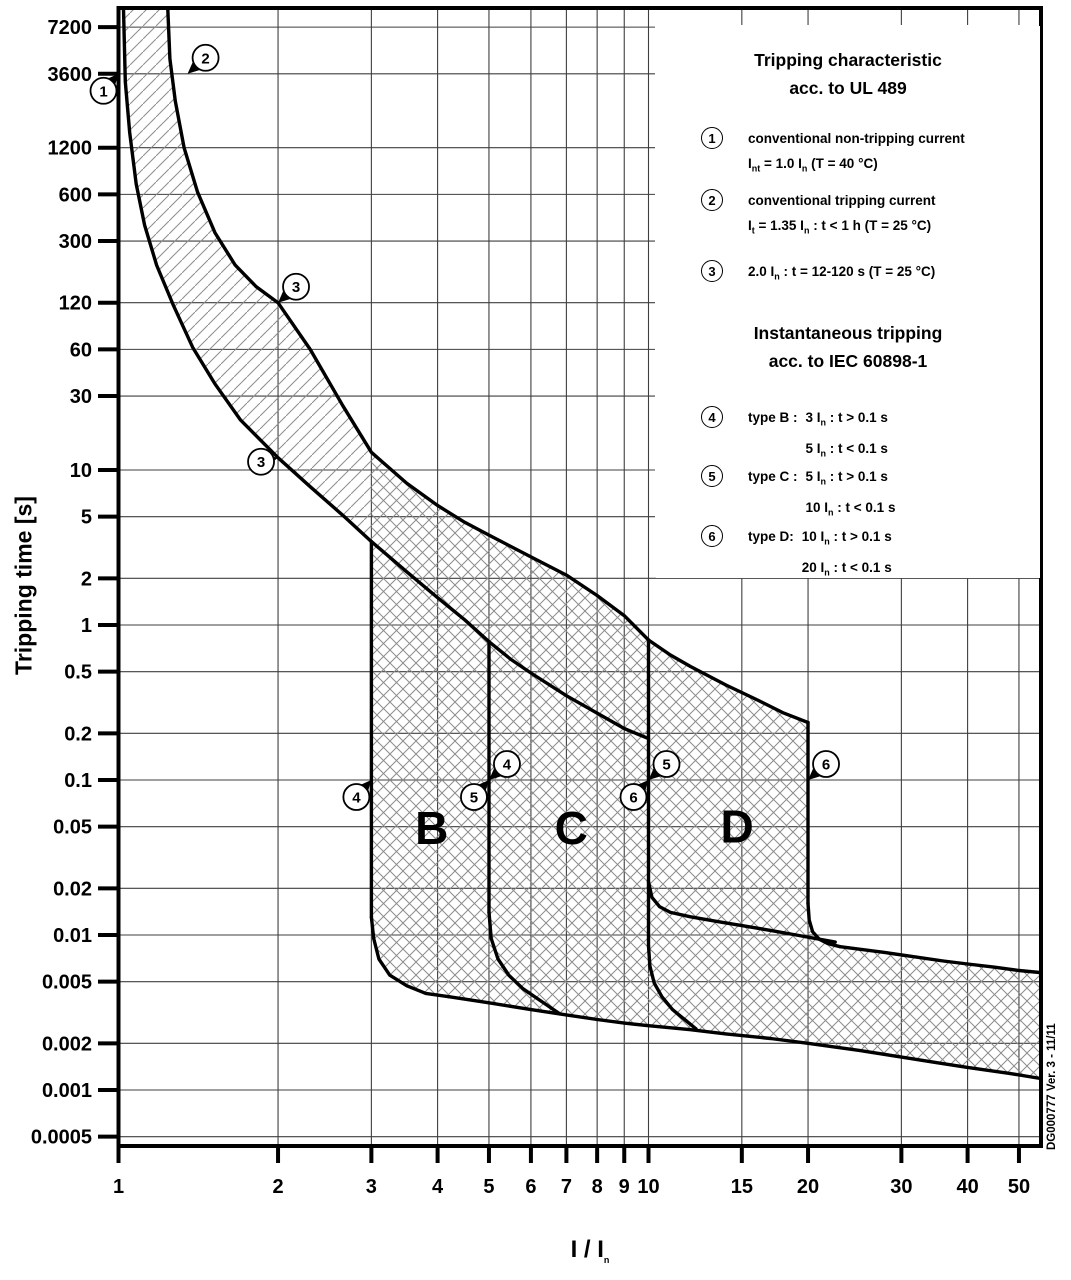  I want to click on y-tick-0.01: 0.01, so click(72, 936).